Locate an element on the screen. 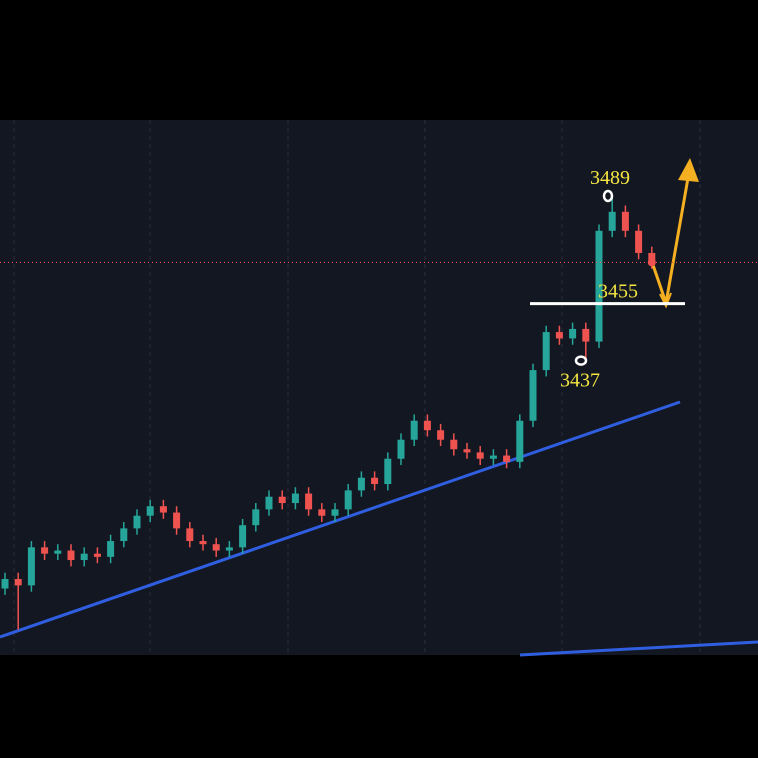 The image size is (758, 758). high-label: 3489 is located at coordinates (610, 178).